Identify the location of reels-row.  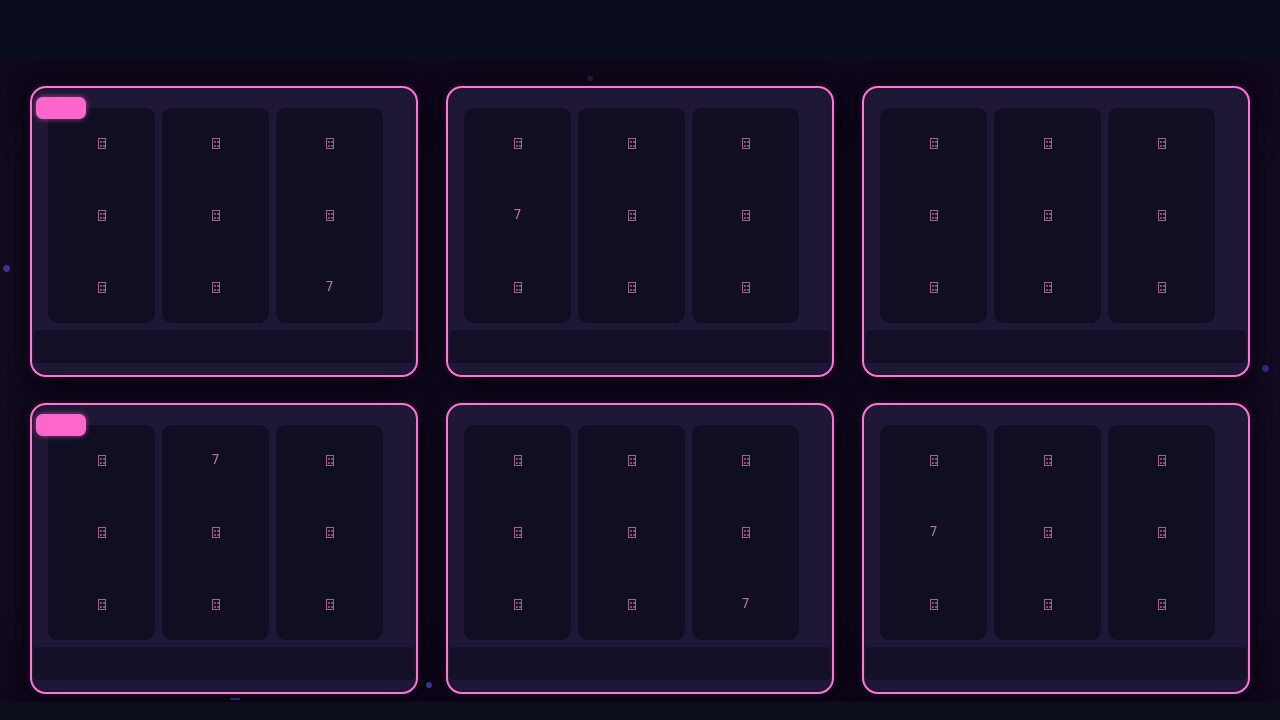
(1047, 215).